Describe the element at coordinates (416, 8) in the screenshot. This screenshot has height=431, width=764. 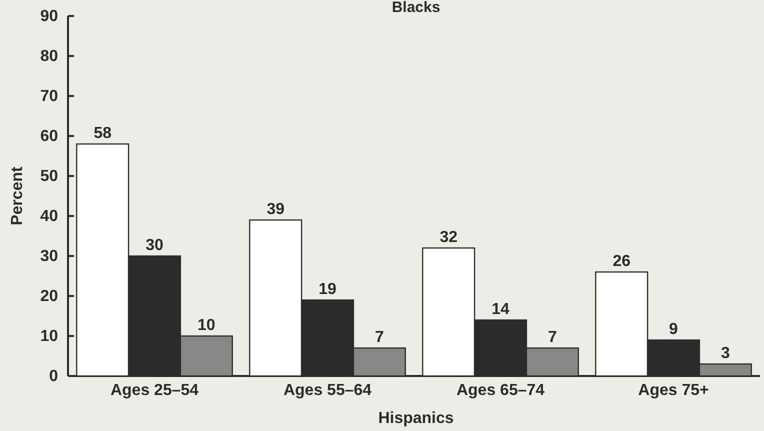
I see `chart-title: Blacks` at that location.